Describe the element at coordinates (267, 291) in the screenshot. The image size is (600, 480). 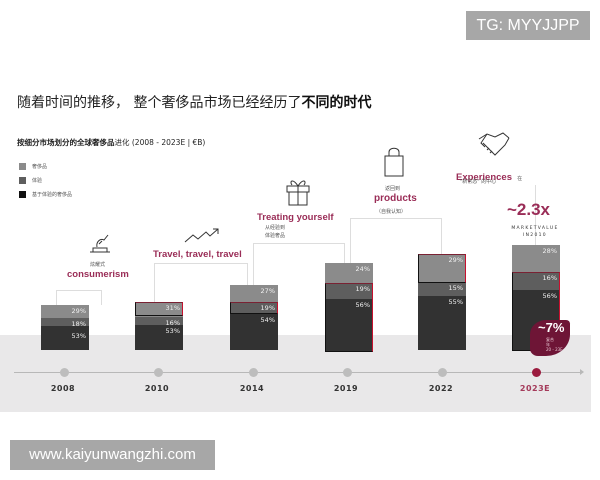
I see `pct-label: 27%` at that location.